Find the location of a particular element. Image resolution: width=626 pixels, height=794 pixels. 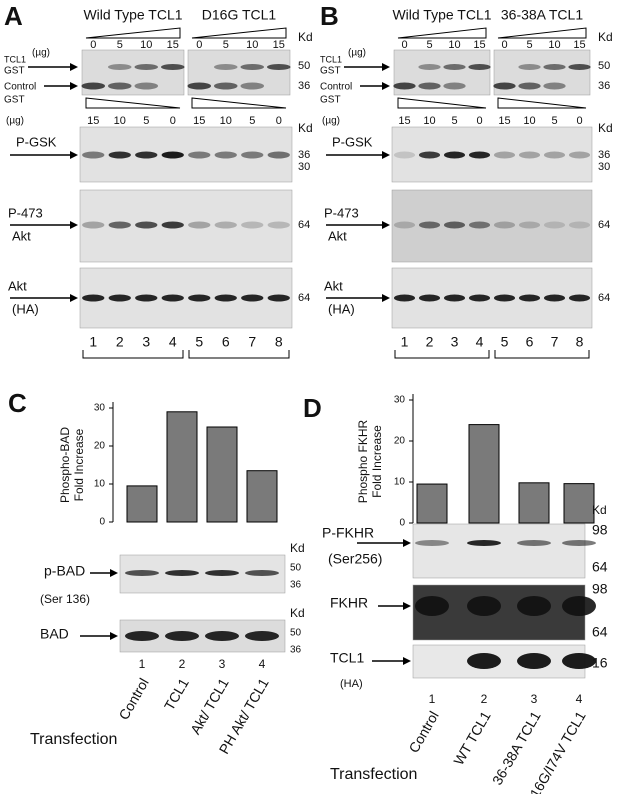

lane-number: 1 is located at coordinates (142, 664).